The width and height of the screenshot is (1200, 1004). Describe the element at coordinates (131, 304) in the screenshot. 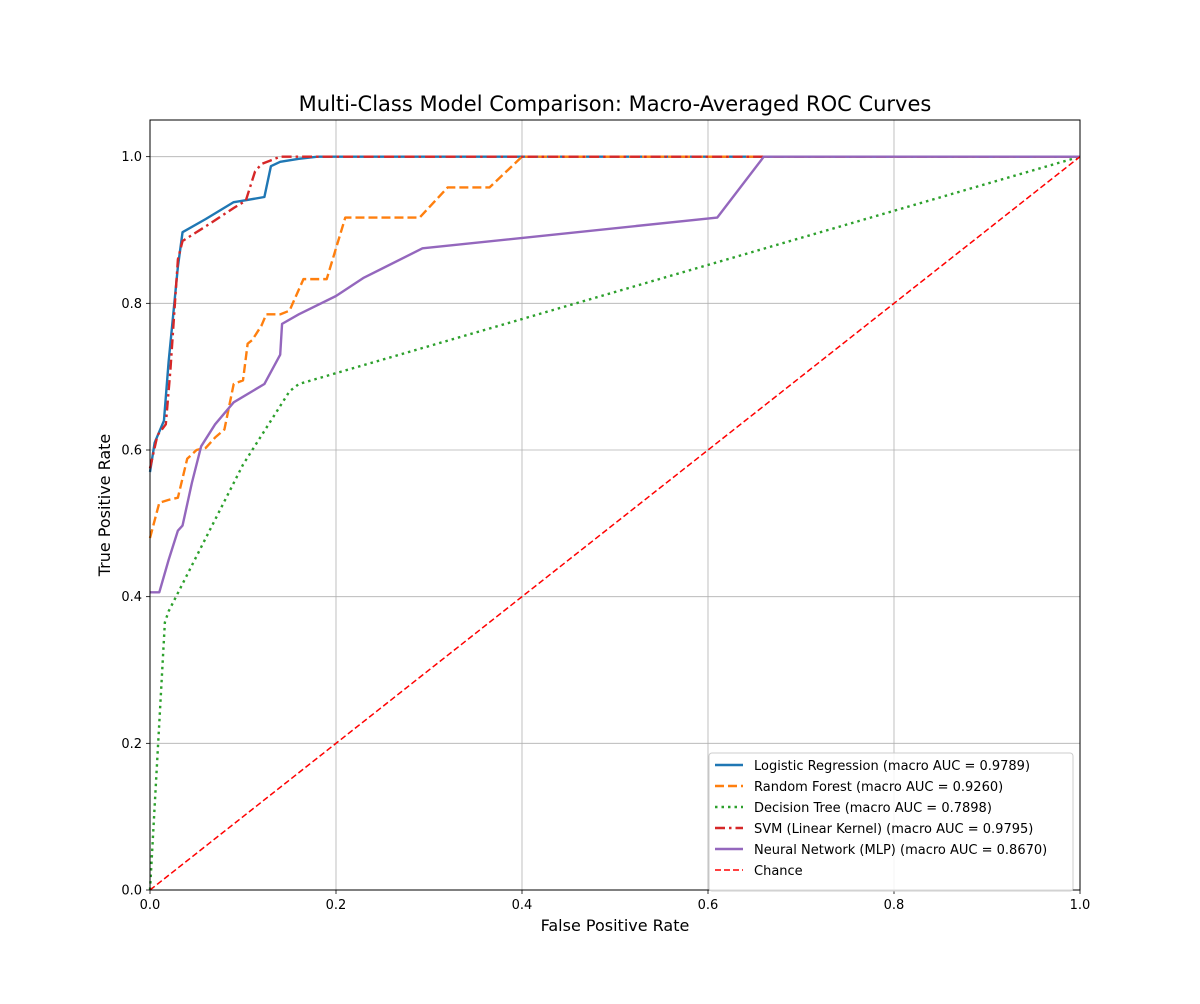

I see `y-tick-label: 0.8` at that location.